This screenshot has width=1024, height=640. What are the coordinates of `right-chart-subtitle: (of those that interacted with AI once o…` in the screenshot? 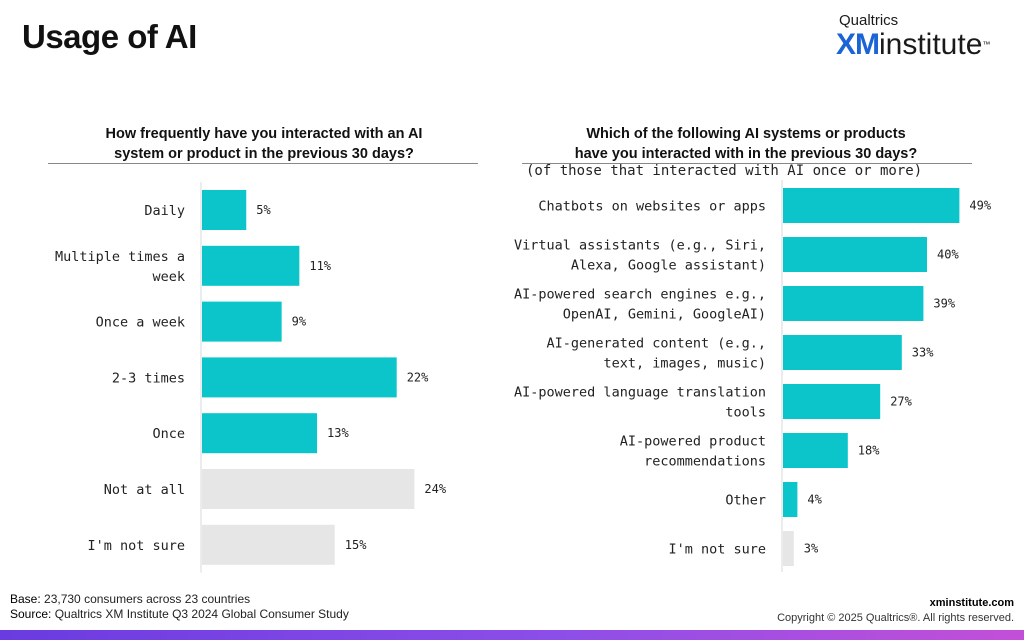 It's located at (724, 171).